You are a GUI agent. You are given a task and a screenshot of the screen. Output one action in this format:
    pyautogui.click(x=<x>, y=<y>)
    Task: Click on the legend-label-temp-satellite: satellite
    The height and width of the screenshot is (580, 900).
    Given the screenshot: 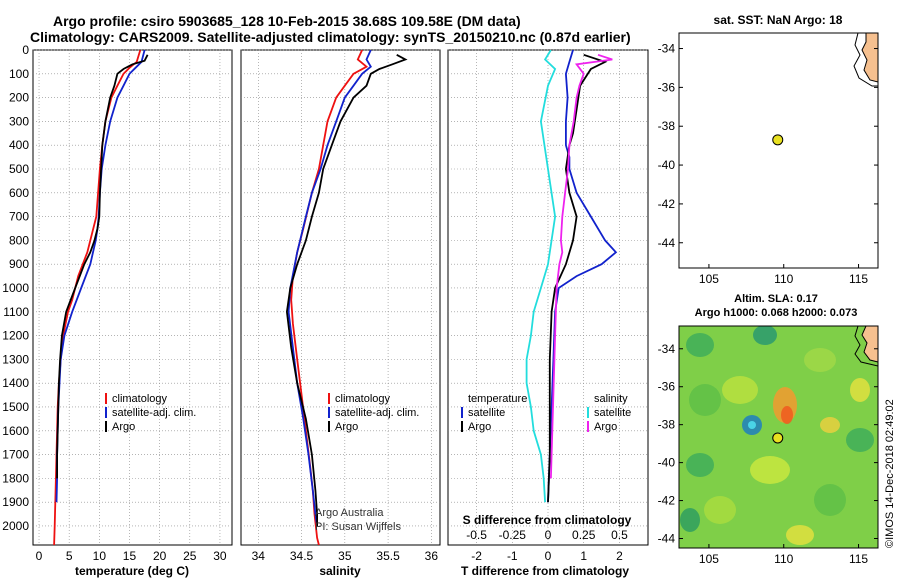 What is the action you would take?
    pyautogui.click(x=486, y=413)
    